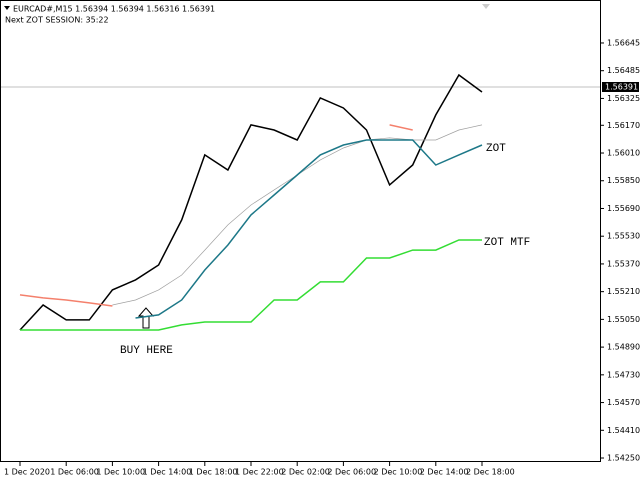 Image resolution: width=640 pixels, height=480 pixels. Describe the element at coordinates (213, 472) in the screenshot. I see `x-tick-label: 1 Dec 18:00` at that location.